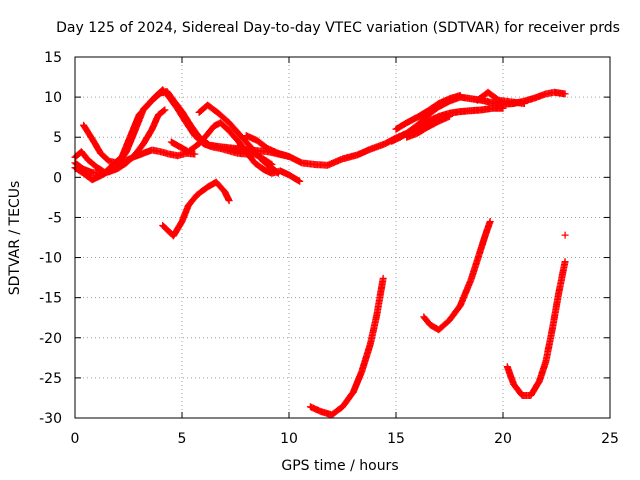 Image resolution: width=640 pixels, height=480 pixels. Describe the element at coordinates (396, 439) in the screenshot. I see `x-tick-label: 15` at that location.